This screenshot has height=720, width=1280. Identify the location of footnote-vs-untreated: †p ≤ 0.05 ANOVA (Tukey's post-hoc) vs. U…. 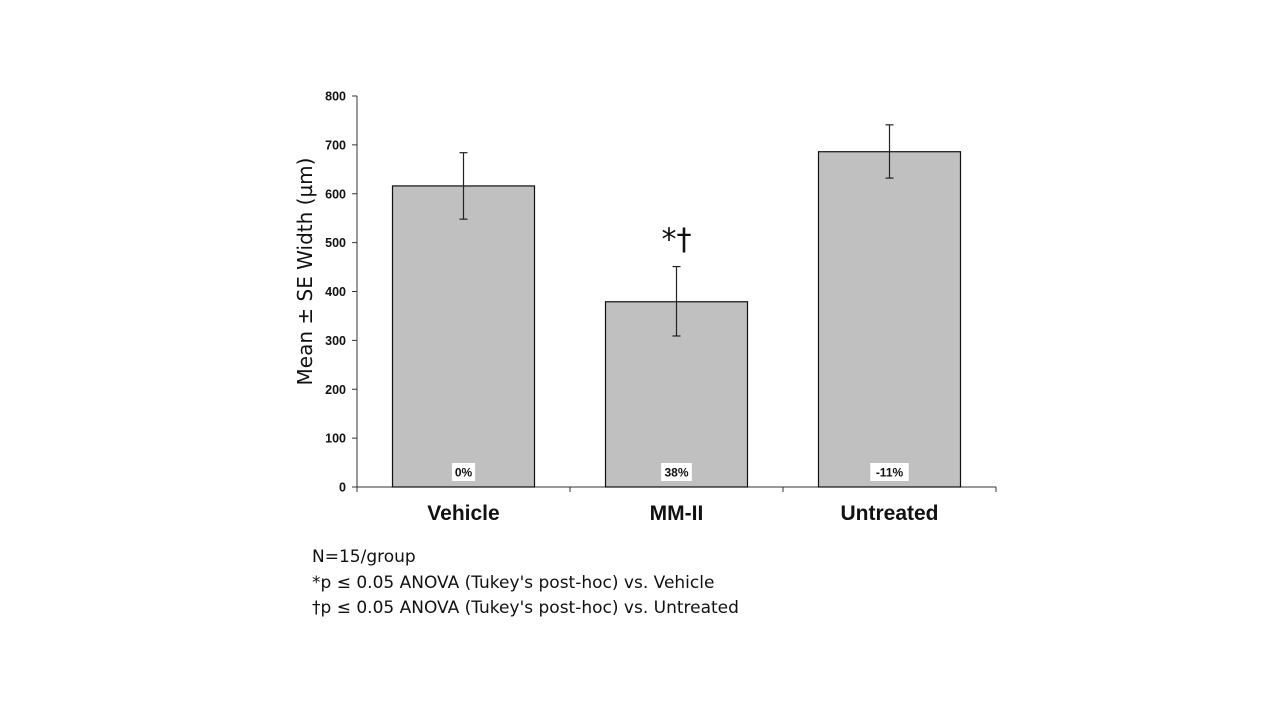
(525, 608).